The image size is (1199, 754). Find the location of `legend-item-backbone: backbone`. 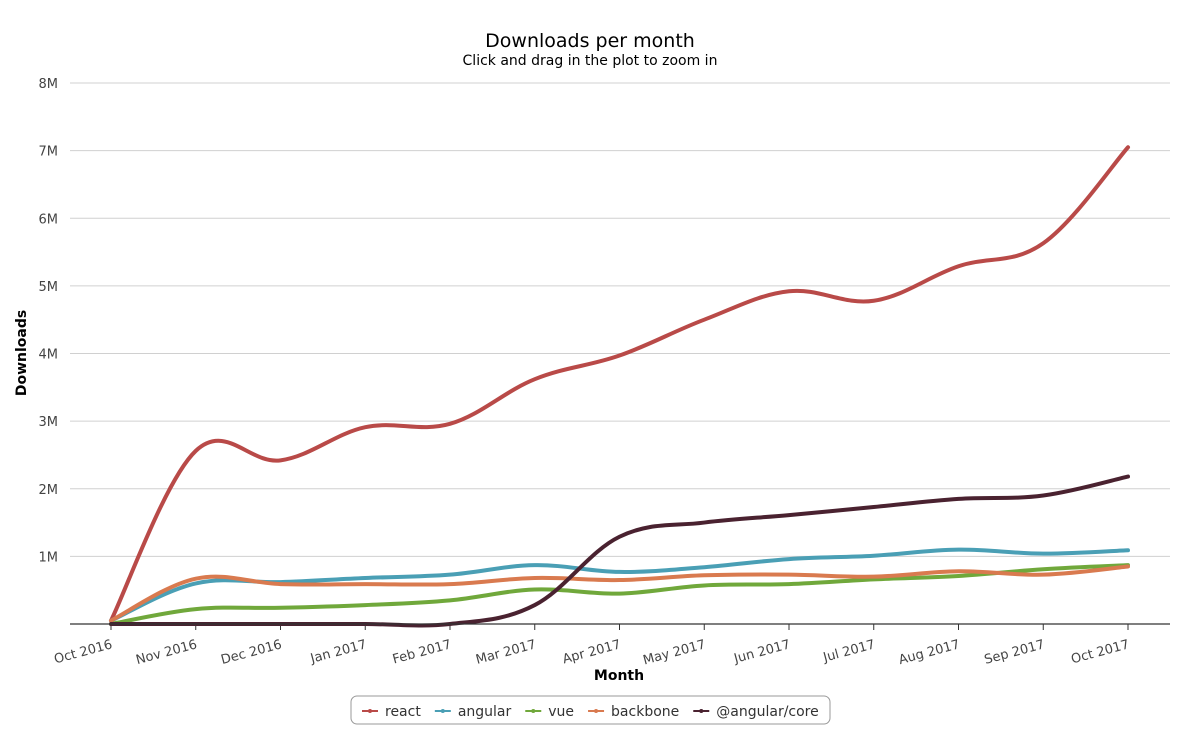

legend-item-backbone: backbone is located at coordinates (633, 712).